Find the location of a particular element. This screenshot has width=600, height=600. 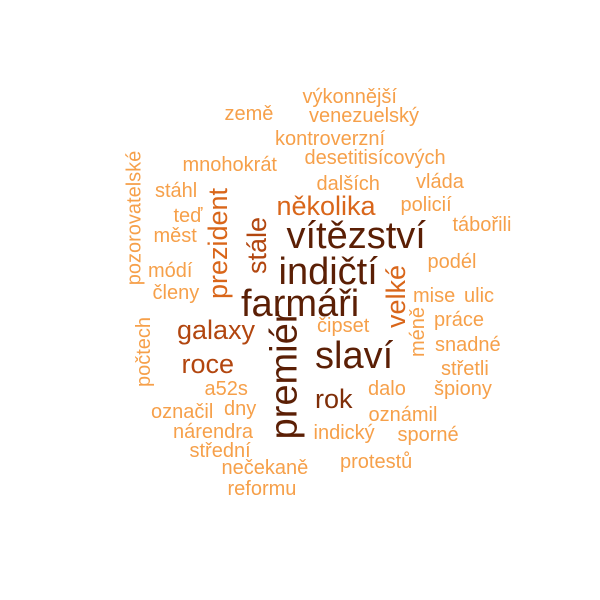

word-22: členy is located at coordinates (176, 293).